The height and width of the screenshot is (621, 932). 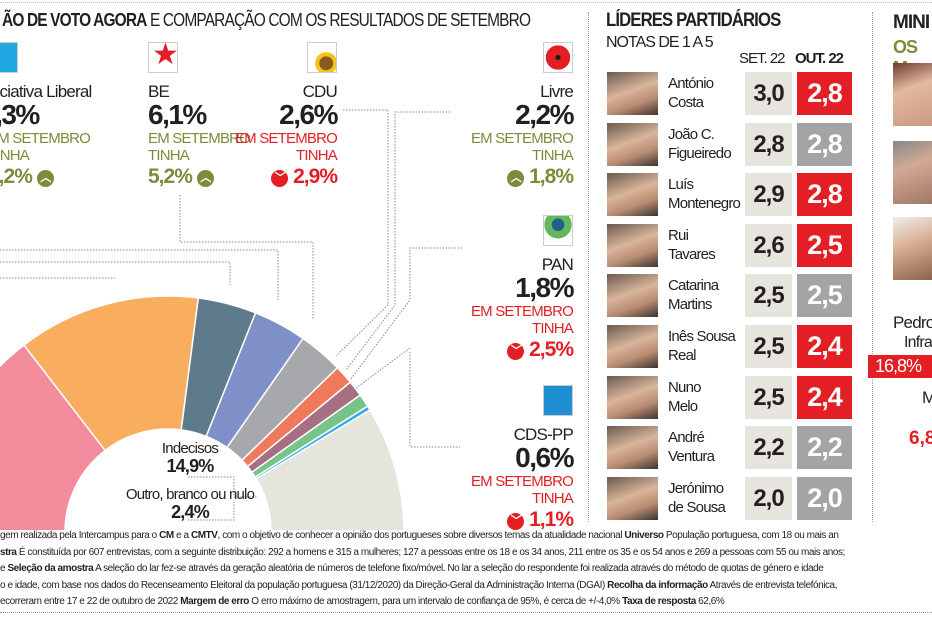 I want to click on party-pct: 0,6%, so click(x=544, y=457).